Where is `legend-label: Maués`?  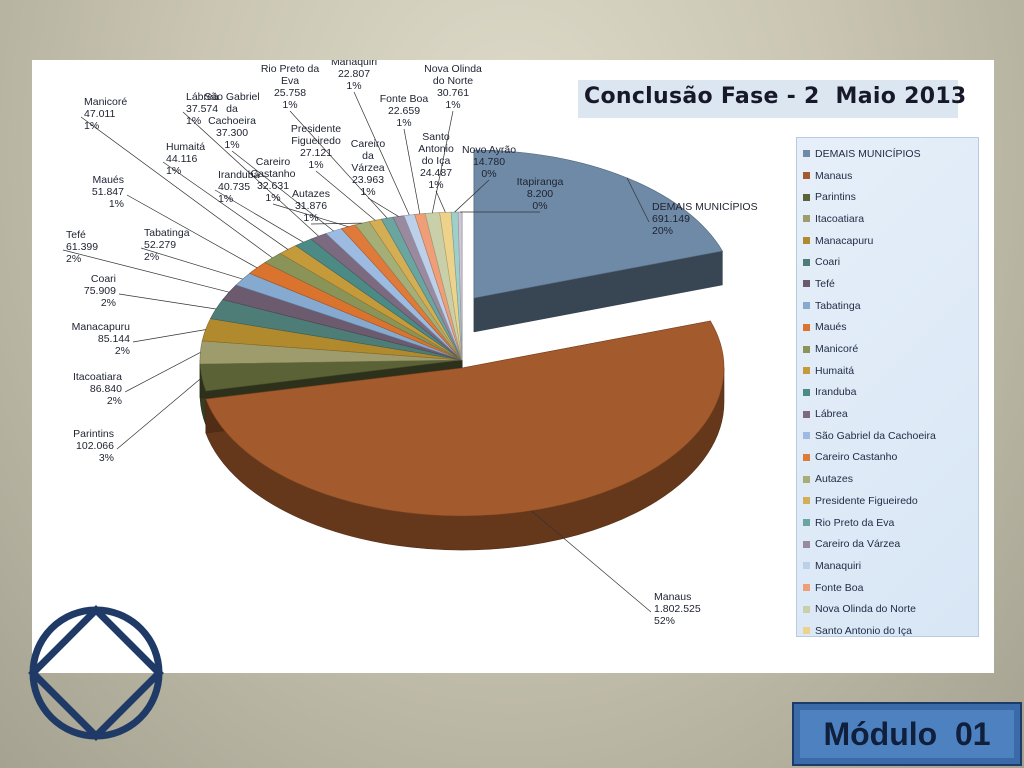 legend-label: Maués is located at coordinates (831, 327).